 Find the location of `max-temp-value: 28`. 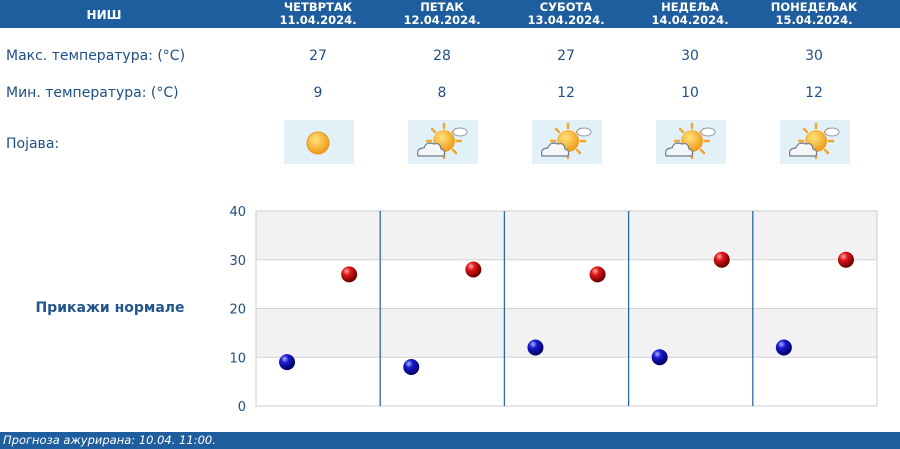

max-temp-value: 28 is located at coordinates (442, 56).